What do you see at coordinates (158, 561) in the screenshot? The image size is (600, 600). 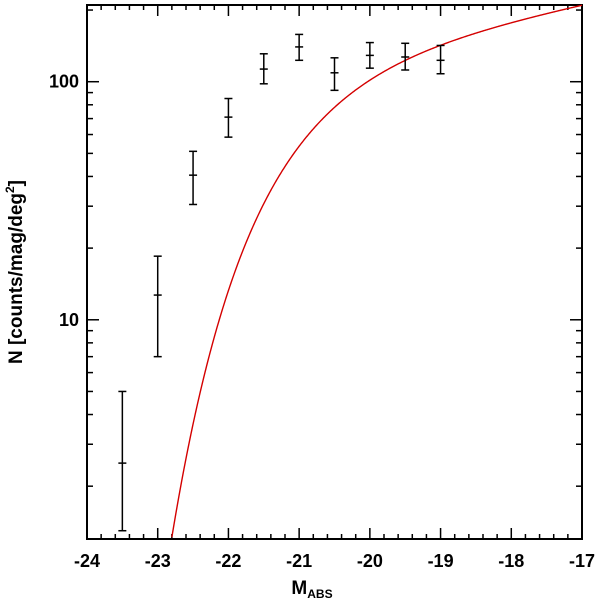 I see `x-tick-label: -23` at bounding box center [158, 561].